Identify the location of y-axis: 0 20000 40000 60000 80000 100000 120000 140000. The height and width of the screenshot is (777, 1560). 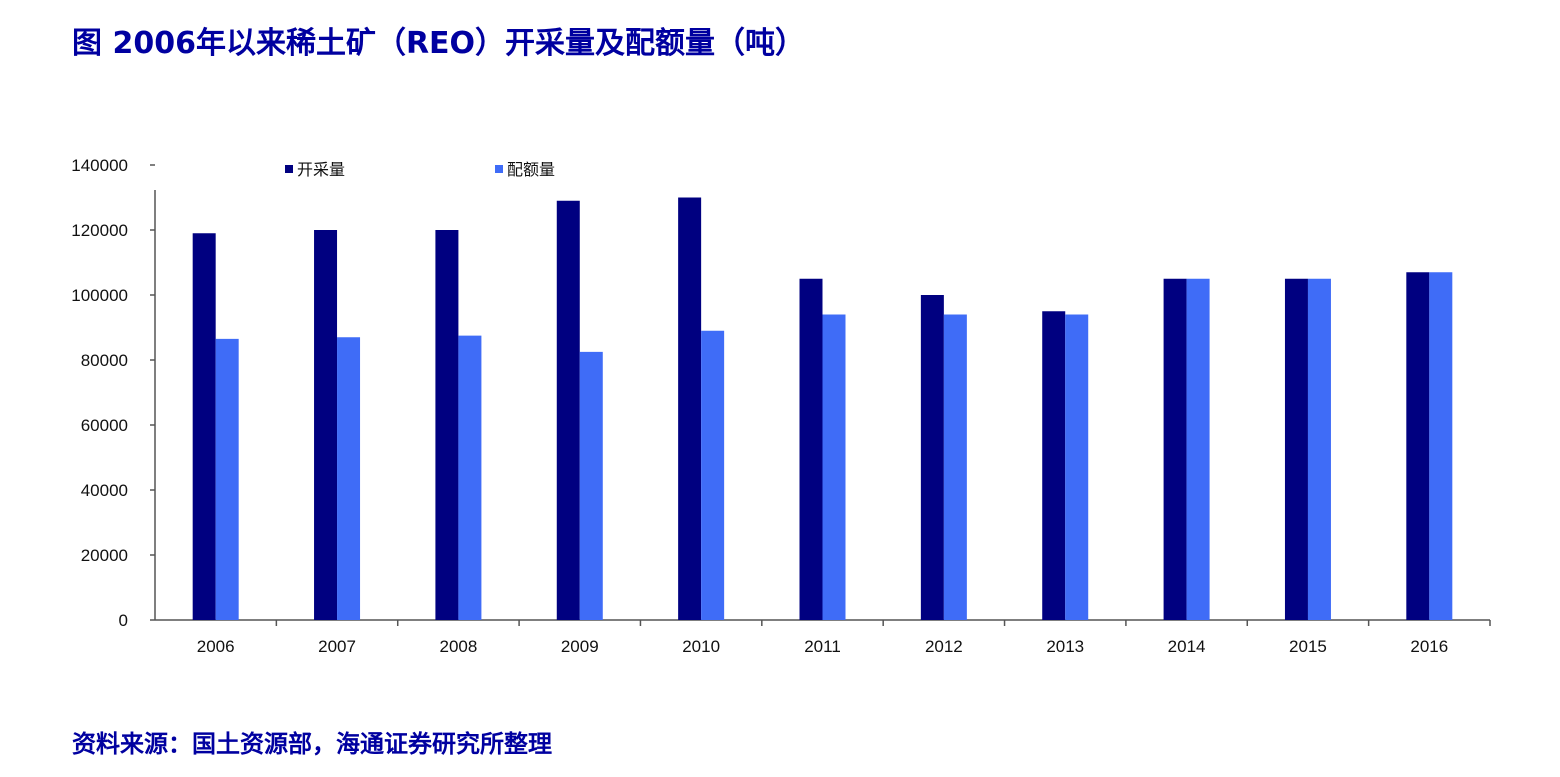
(113, 393).